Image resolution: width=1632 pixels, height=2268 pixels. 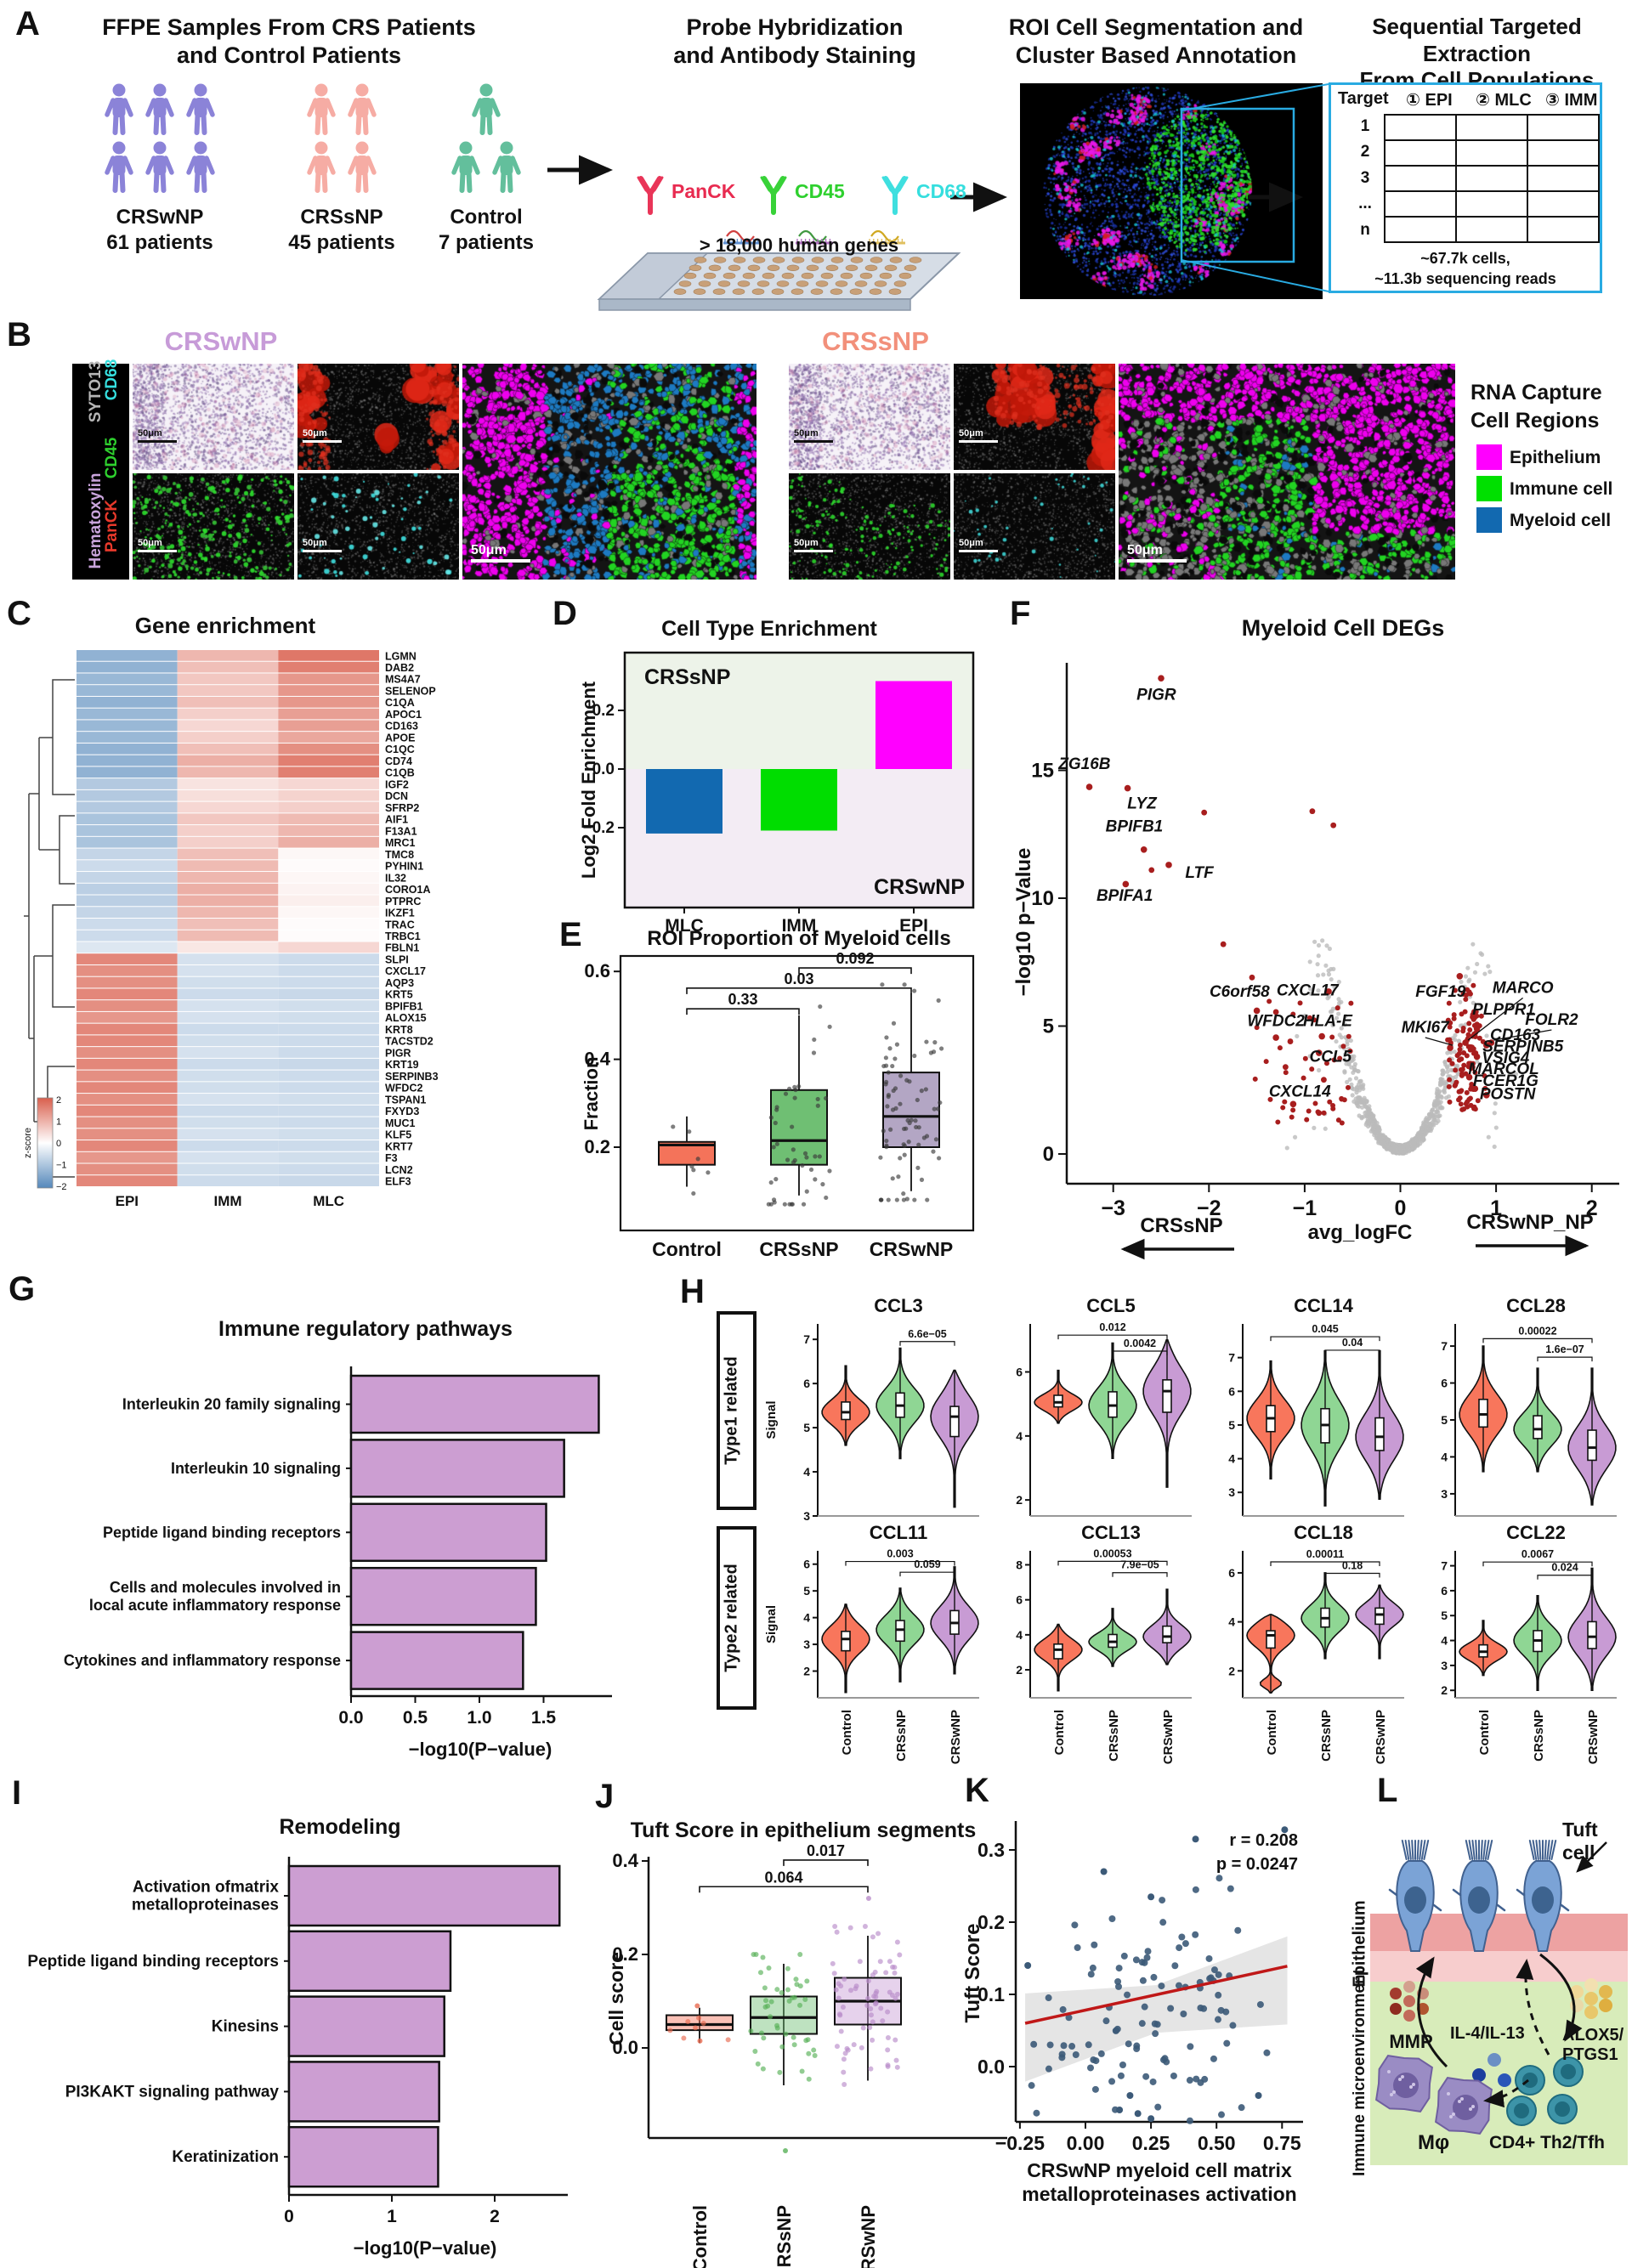 What do you see at coordinates (898, 1305) in the screenshot?
I see `svg-text: CCL3` at bounding box center [898, 1305].